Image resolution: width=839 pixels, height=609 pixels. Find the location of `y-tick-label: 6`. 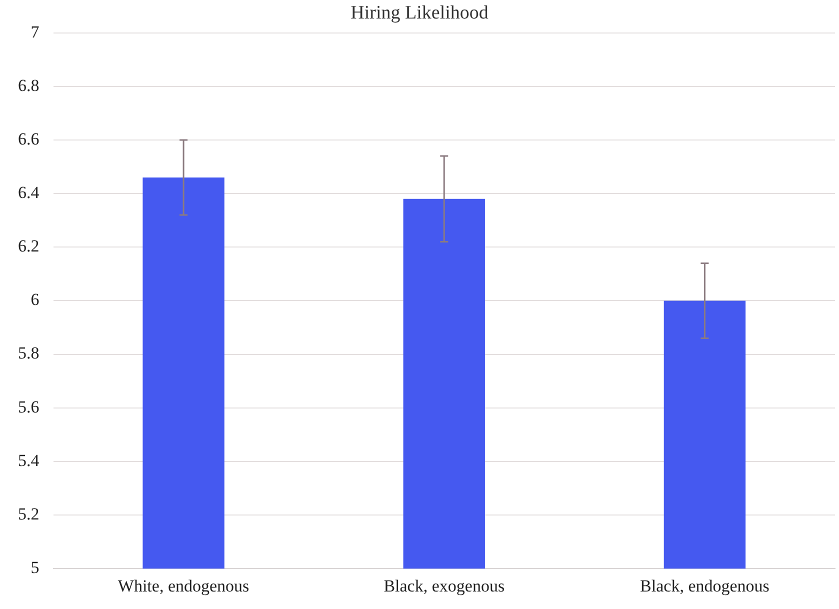

y-tick-label: 6 is located at coordinates (35, 300).